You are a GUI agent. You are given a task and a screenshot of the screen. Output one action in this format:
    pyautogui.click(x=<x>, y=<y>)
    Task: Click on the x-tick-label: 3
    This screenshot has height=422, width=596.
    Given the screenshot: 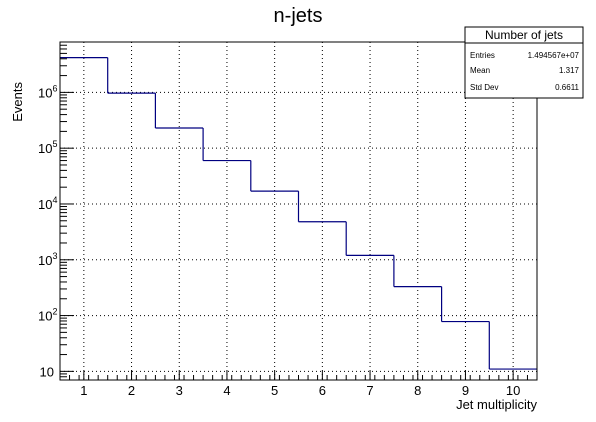 What is the action you would take?
    pyautogui.click(x=179, y=390)
    